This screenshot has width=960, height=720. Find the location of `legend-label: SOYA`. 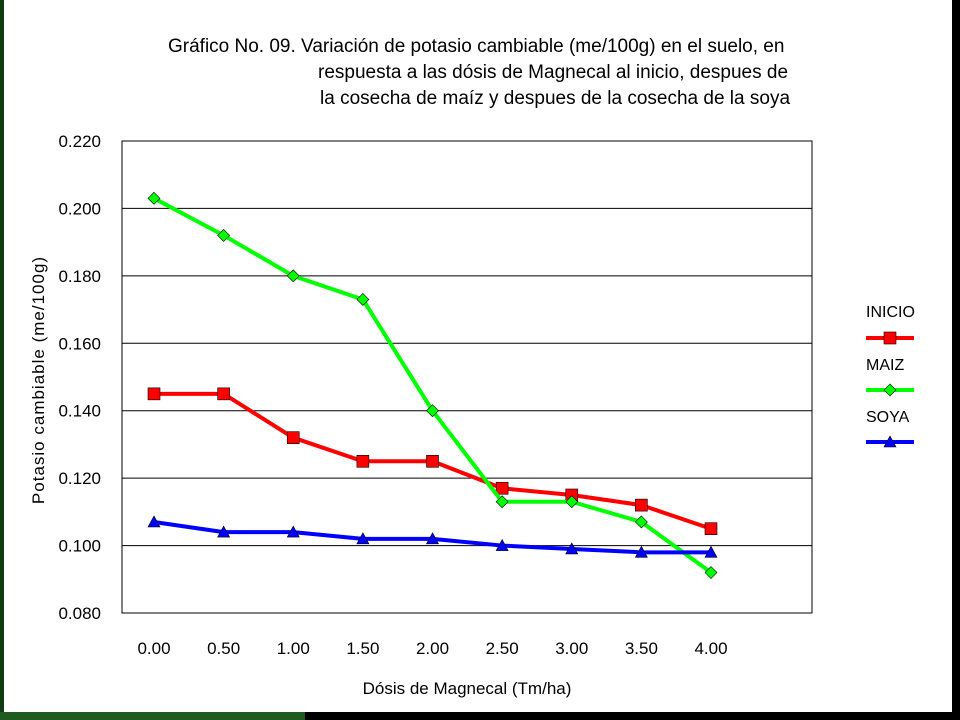

legend-label: SOYA is located at coordinates (888, 417).